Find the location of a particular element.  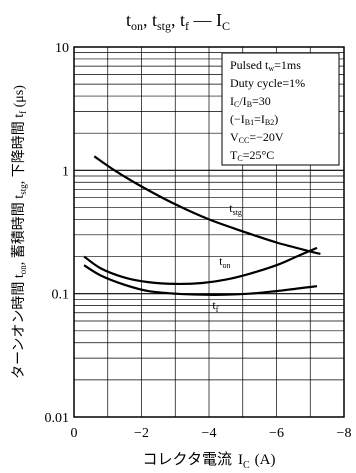

x-axis-label: コレクタ電流 IC (A) is located at coordinates (209, 461).